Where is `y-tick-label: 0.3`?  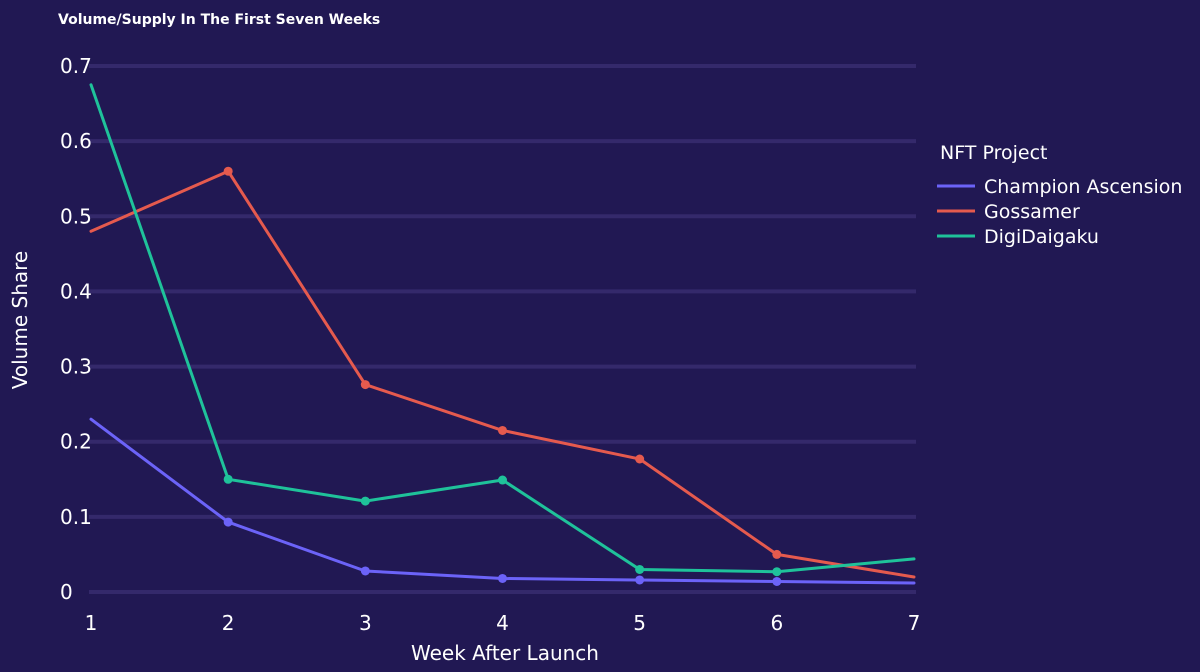
y-tick-label: 0.3 is located at coordinates (76, 367).